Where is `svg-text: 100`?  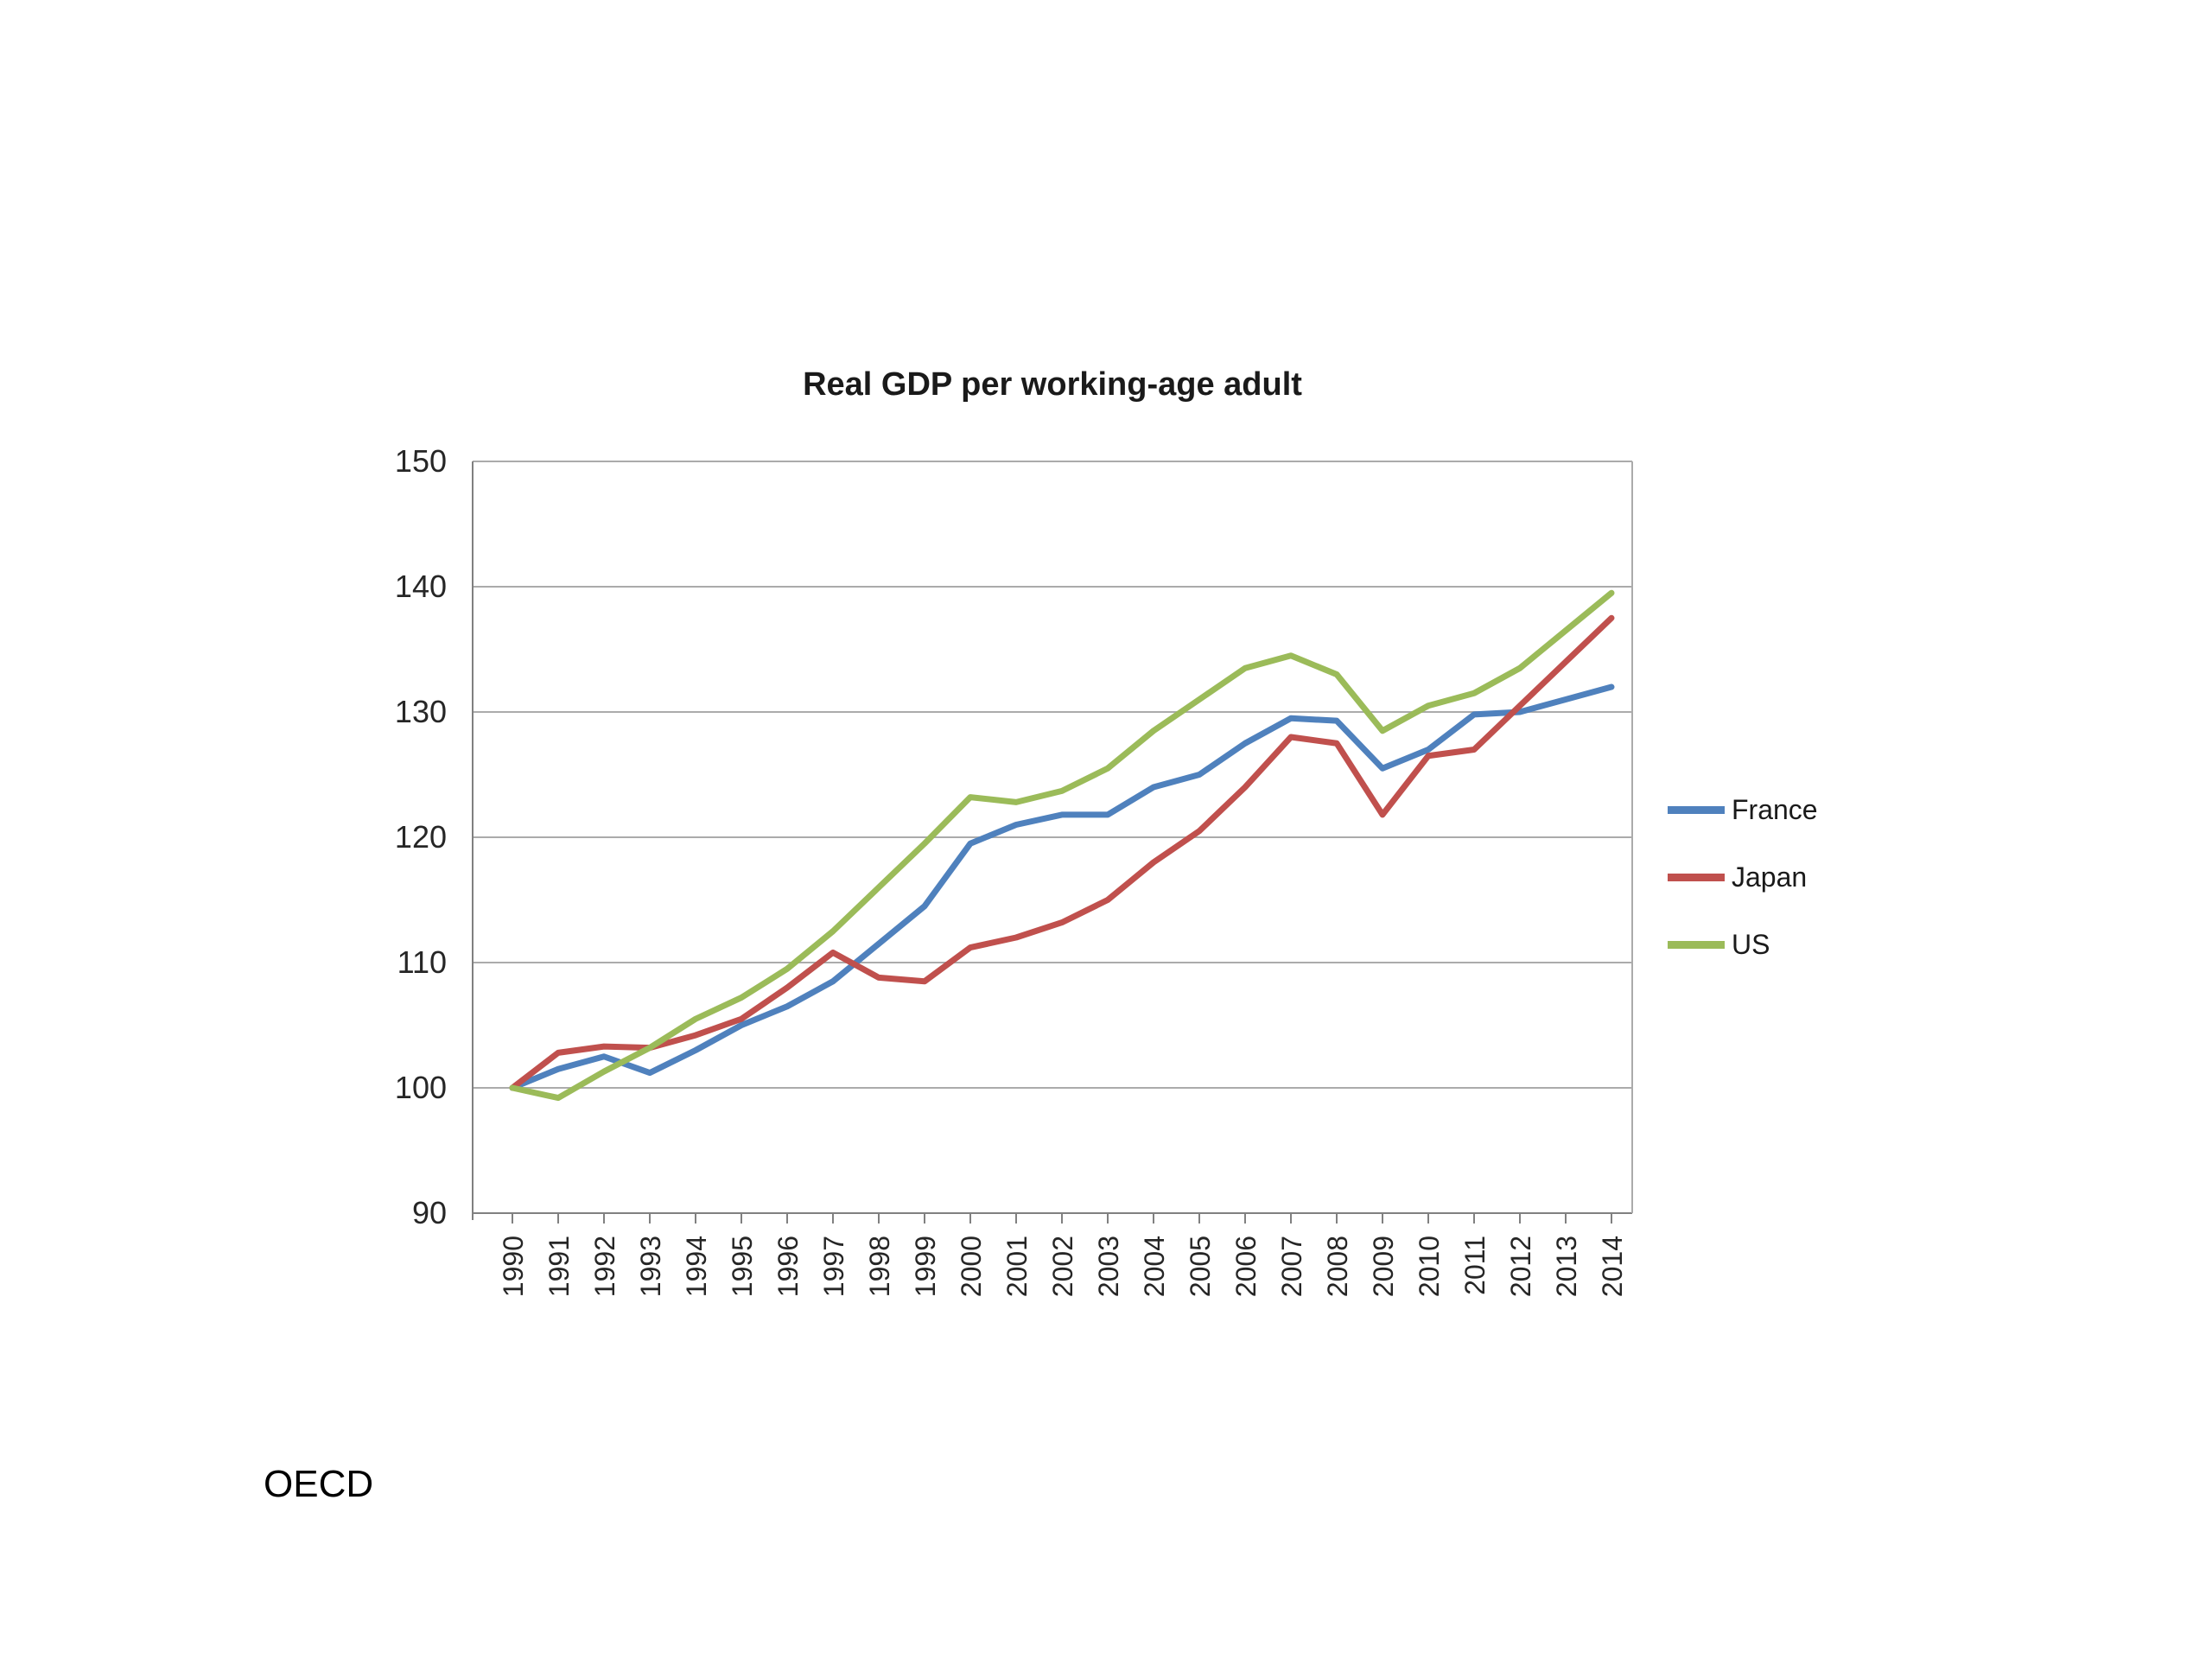
svg-text: 100 is located at coordinates (421, 1087).